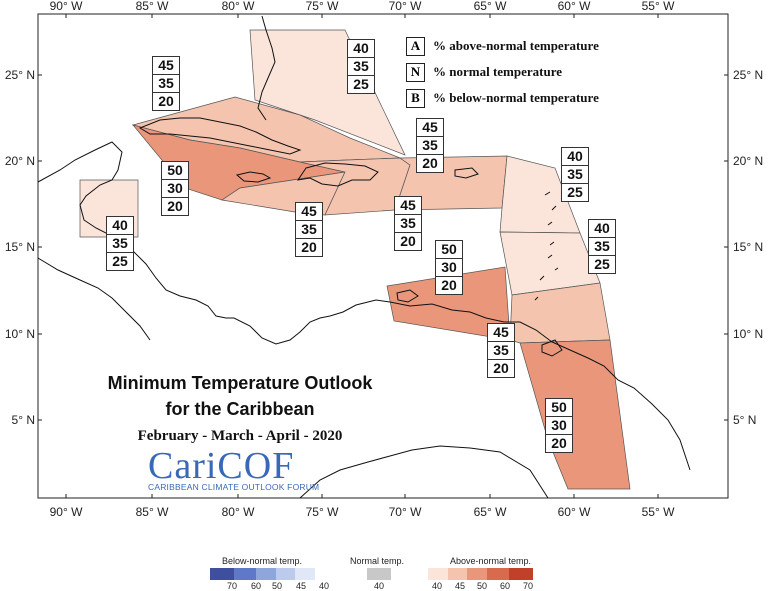 This screenshot has height=591, width=768. I want to click on colorbar-normal-title: Normal temp., so click(377, 561).